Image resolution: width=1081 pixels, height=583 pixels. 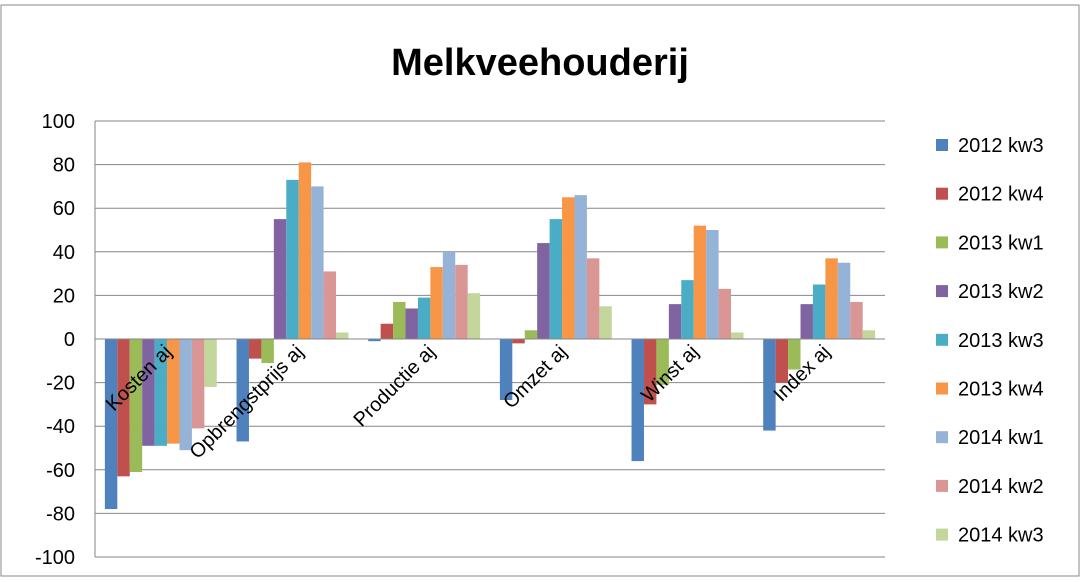 I want to click on chart-title: Melkveehouderij, so click(x=540, y=63).